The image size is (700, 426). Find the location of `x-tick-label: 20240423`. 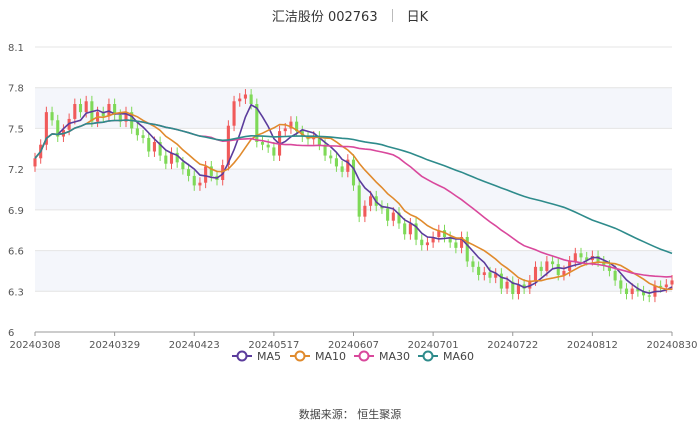

x-tick-label: 20240423 is located at coordinates (194, 345).